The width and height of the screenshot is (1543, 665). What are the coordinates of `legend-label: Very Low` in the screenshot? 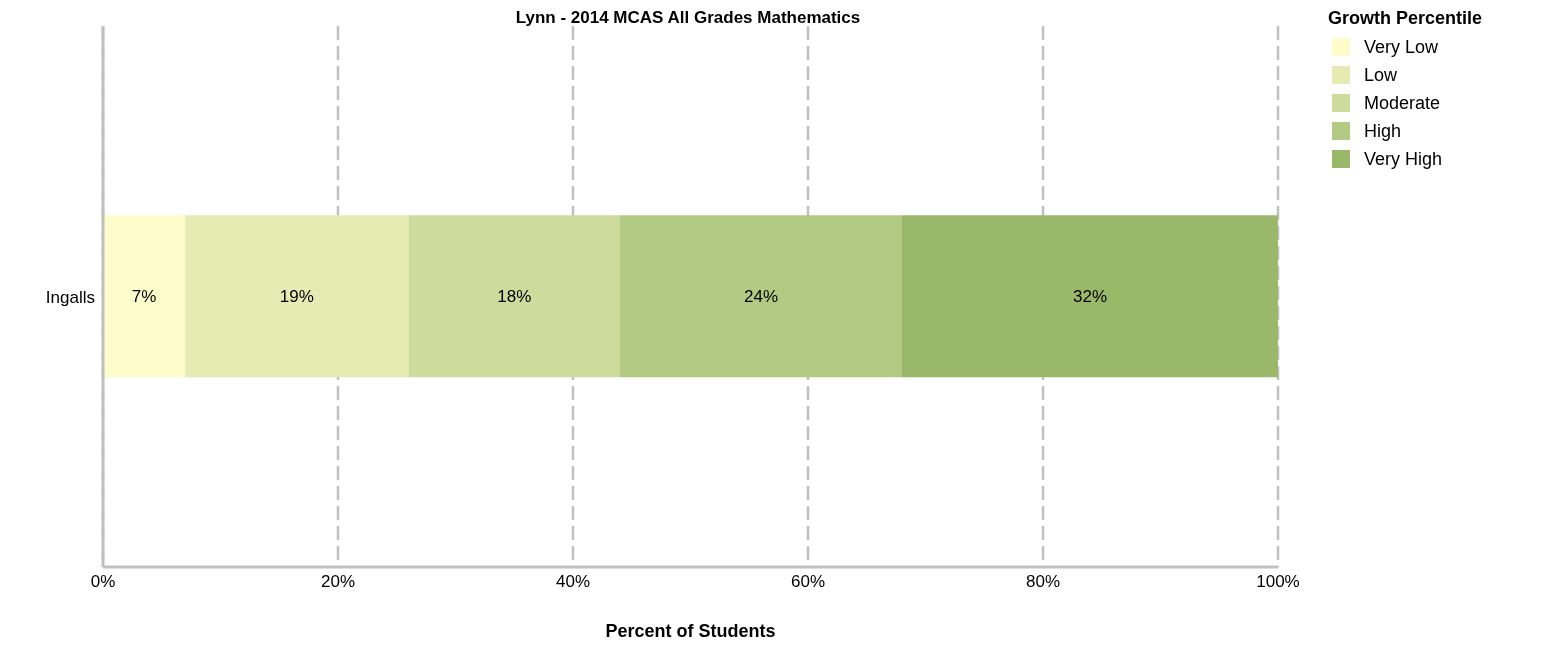 It's located at (1401, 47).